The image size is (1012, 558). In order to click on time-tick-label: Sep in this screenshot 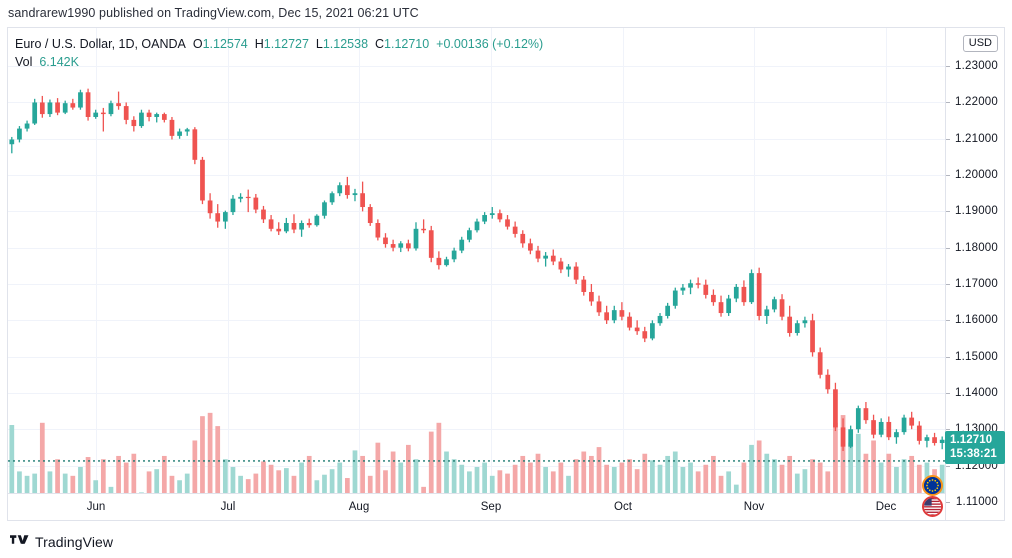, I will do `click(491, 507)`.